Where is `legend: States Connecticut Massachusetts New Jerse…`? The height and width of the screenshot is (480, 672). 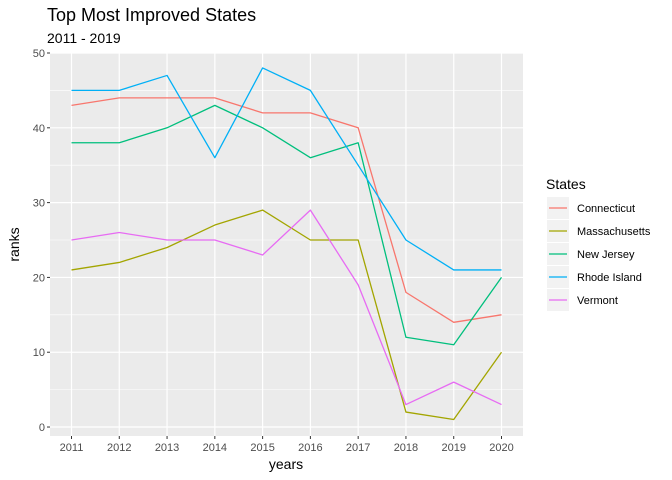 legend: States Connecticut Massachusetts New Jerse… is located at coordinates (598, 243).